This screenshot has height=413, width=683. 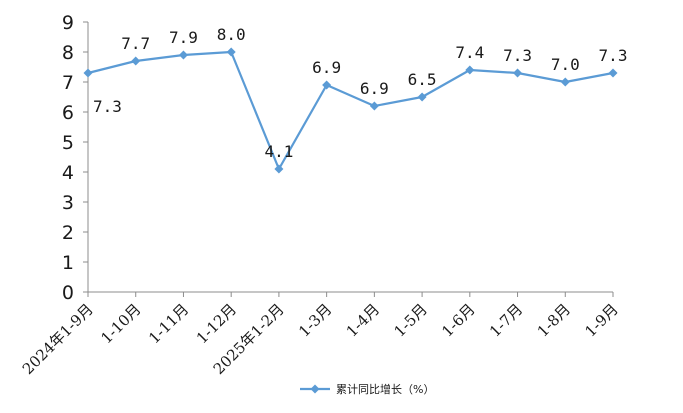 I want to click on x-tick-label: 1-10月, so click(x=120, y=323).